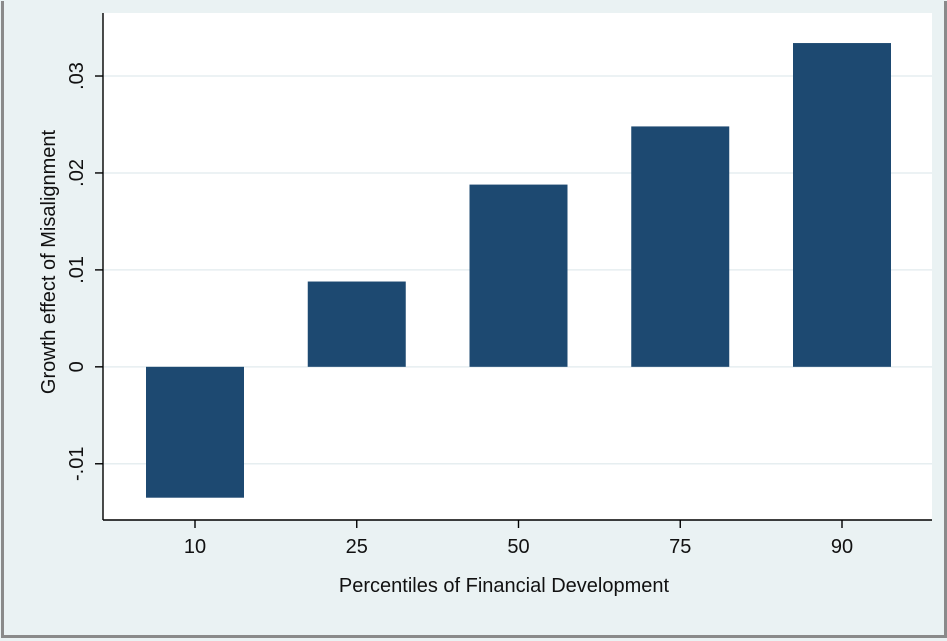 This screenshot has width=947, height=641. Describe the element at coordinates (842, 547) in the screenshot. I see `x-tick-label: 90` at that location.